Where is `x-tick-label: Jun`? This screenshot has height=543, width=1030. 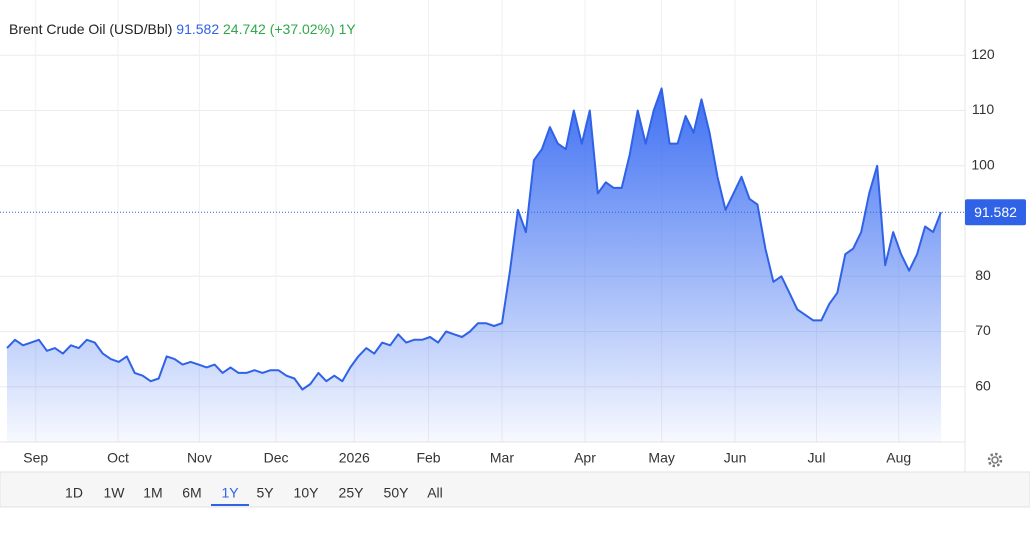
x-tick-label: Jun is located at coordinates (735, 458).